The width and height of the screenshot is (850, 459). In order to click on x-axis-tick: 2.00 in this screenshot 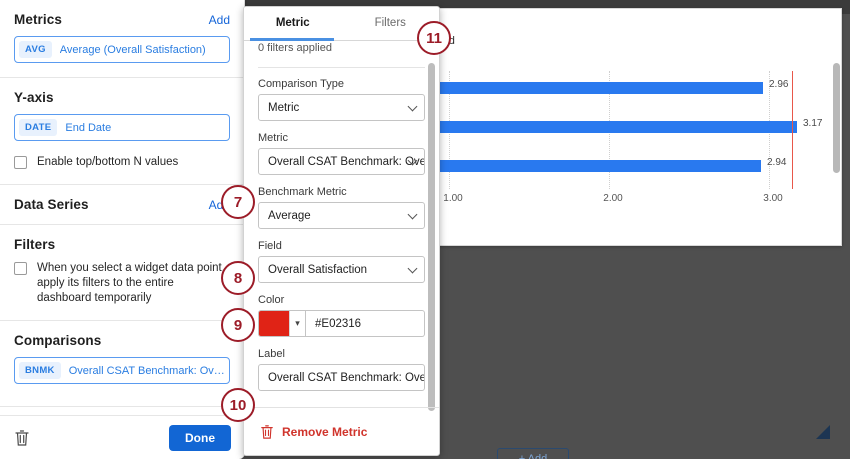, I will do `click(613, 198)`.